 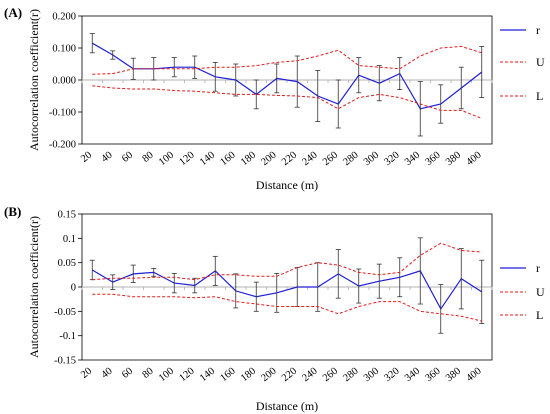 What do you see at coordinates (64, 49) in the screenshot?
I see `y-tick-label: 0.100` at bounding box center [64, 49].